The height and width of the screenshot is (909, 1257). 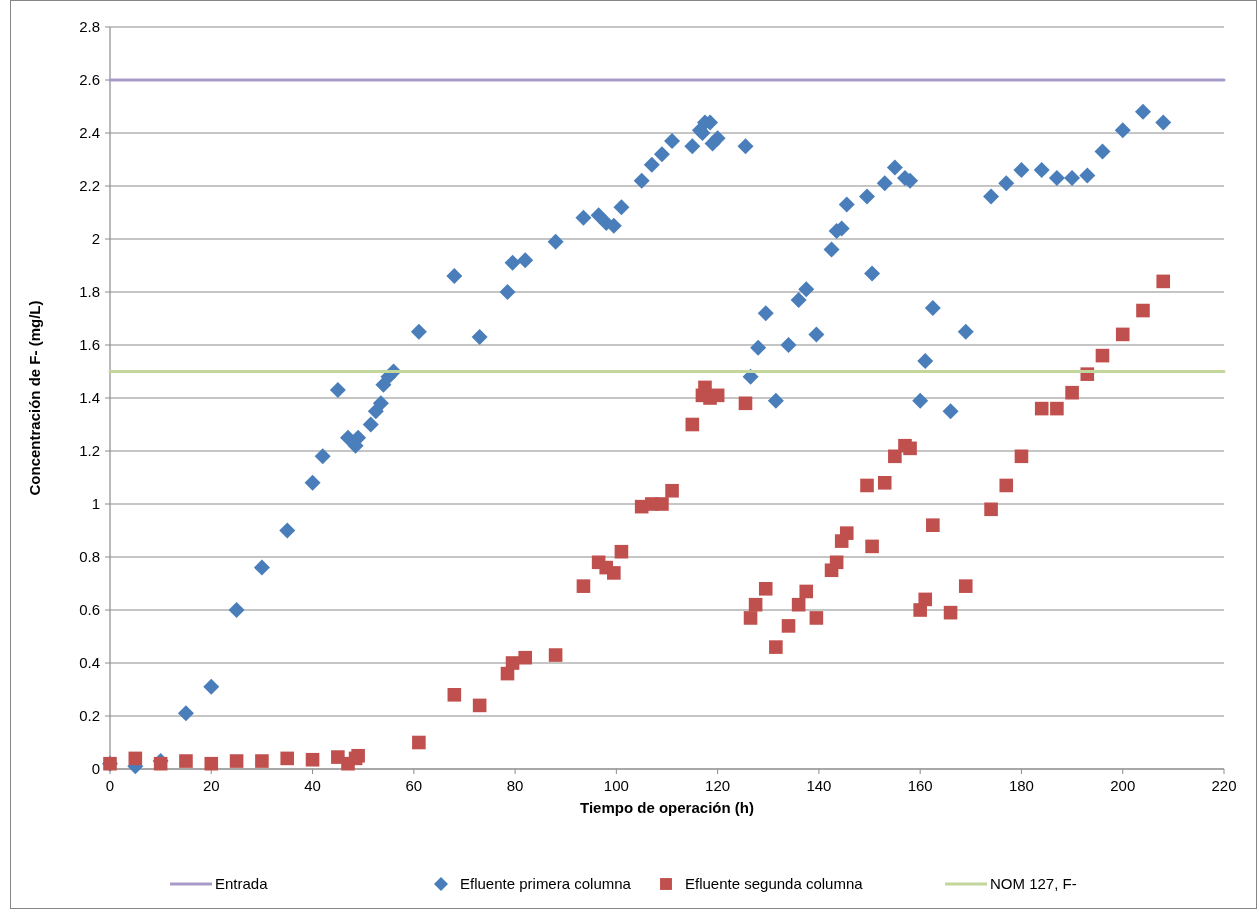 What do you see at coordinates (89, 80) in the screenshot?
I see `y-tick-label: 2.6` at bounding box center [89, 80].